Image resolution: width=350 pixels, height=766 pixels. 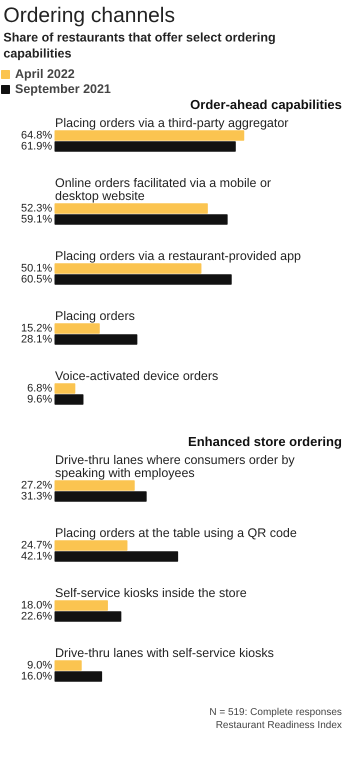 What do you see at coordinates (178, 256) in the screenshot?
I see `category-label: Placing orders via a restaurant-provided app` at bounding box center [178, 256].